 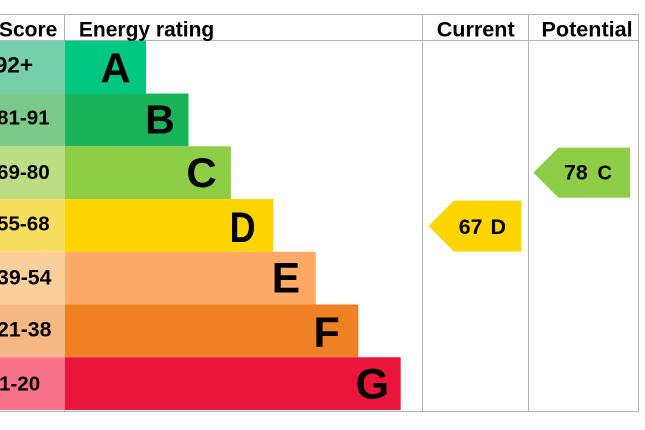 What do you see at coordinates (286, 279) in the screenshot?
I see `svg-text: E` at bounding box center [286, 279].